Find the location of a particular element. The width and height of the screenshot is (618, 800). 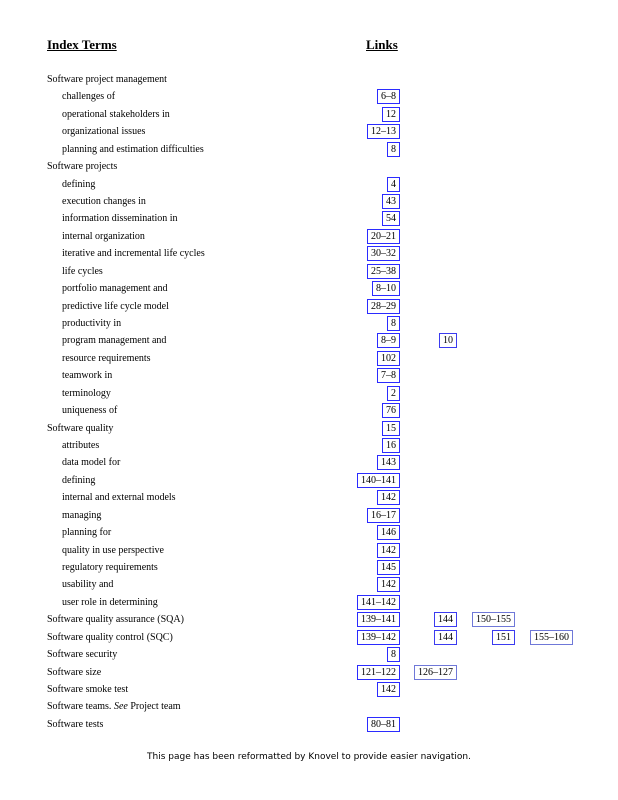

index-entry: information dissemination in 54 is located at coordinates (309, 219).